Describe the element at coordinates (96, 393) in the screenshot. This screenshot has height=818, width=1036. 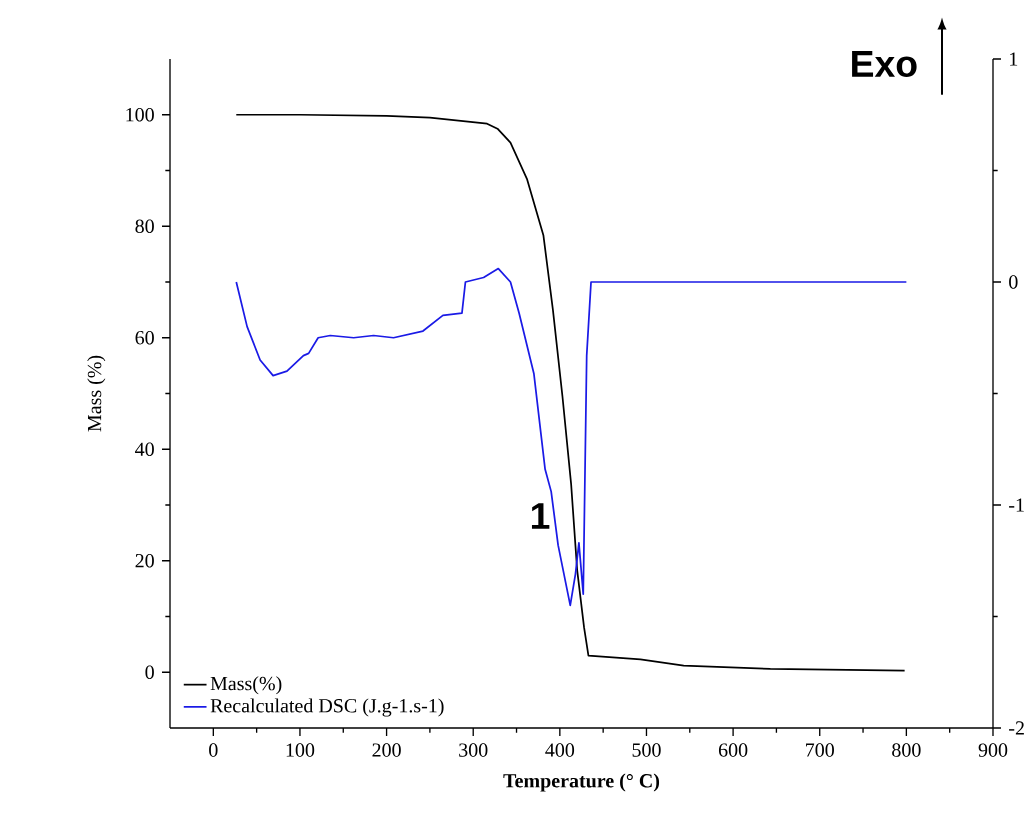
I see `y-axis-title: Mass (%)` at that location.